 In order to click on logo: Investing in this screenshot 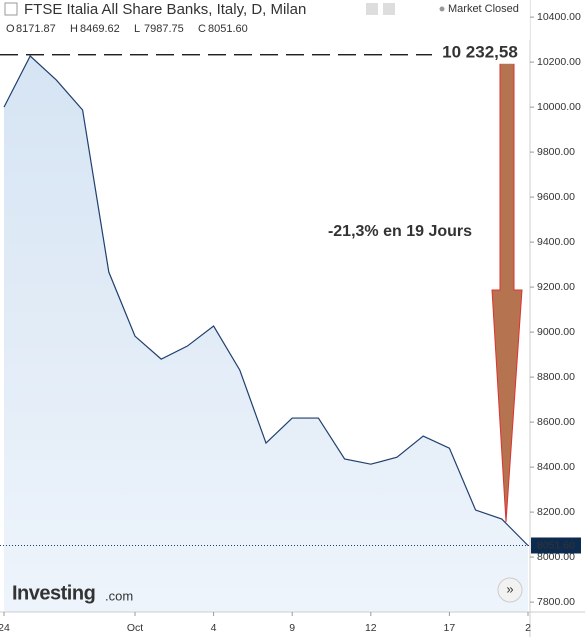, I will do `click(53, 593)`.